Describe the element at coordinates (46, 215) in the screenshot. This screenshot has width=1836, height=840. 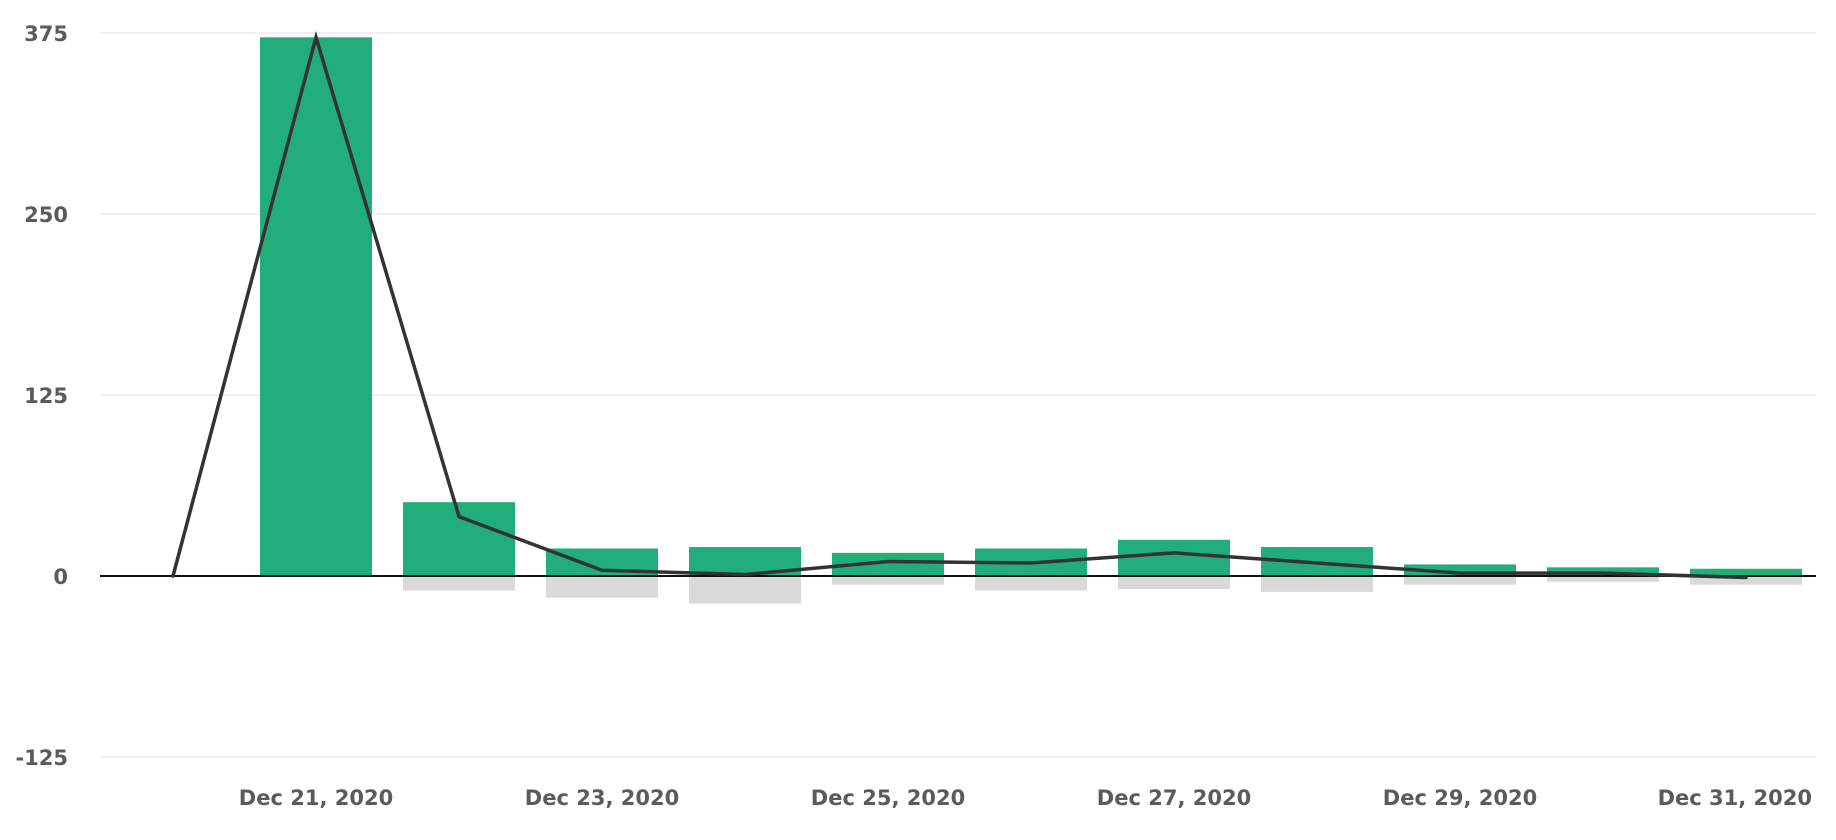
I see `y-tick-label: 250` at that location.